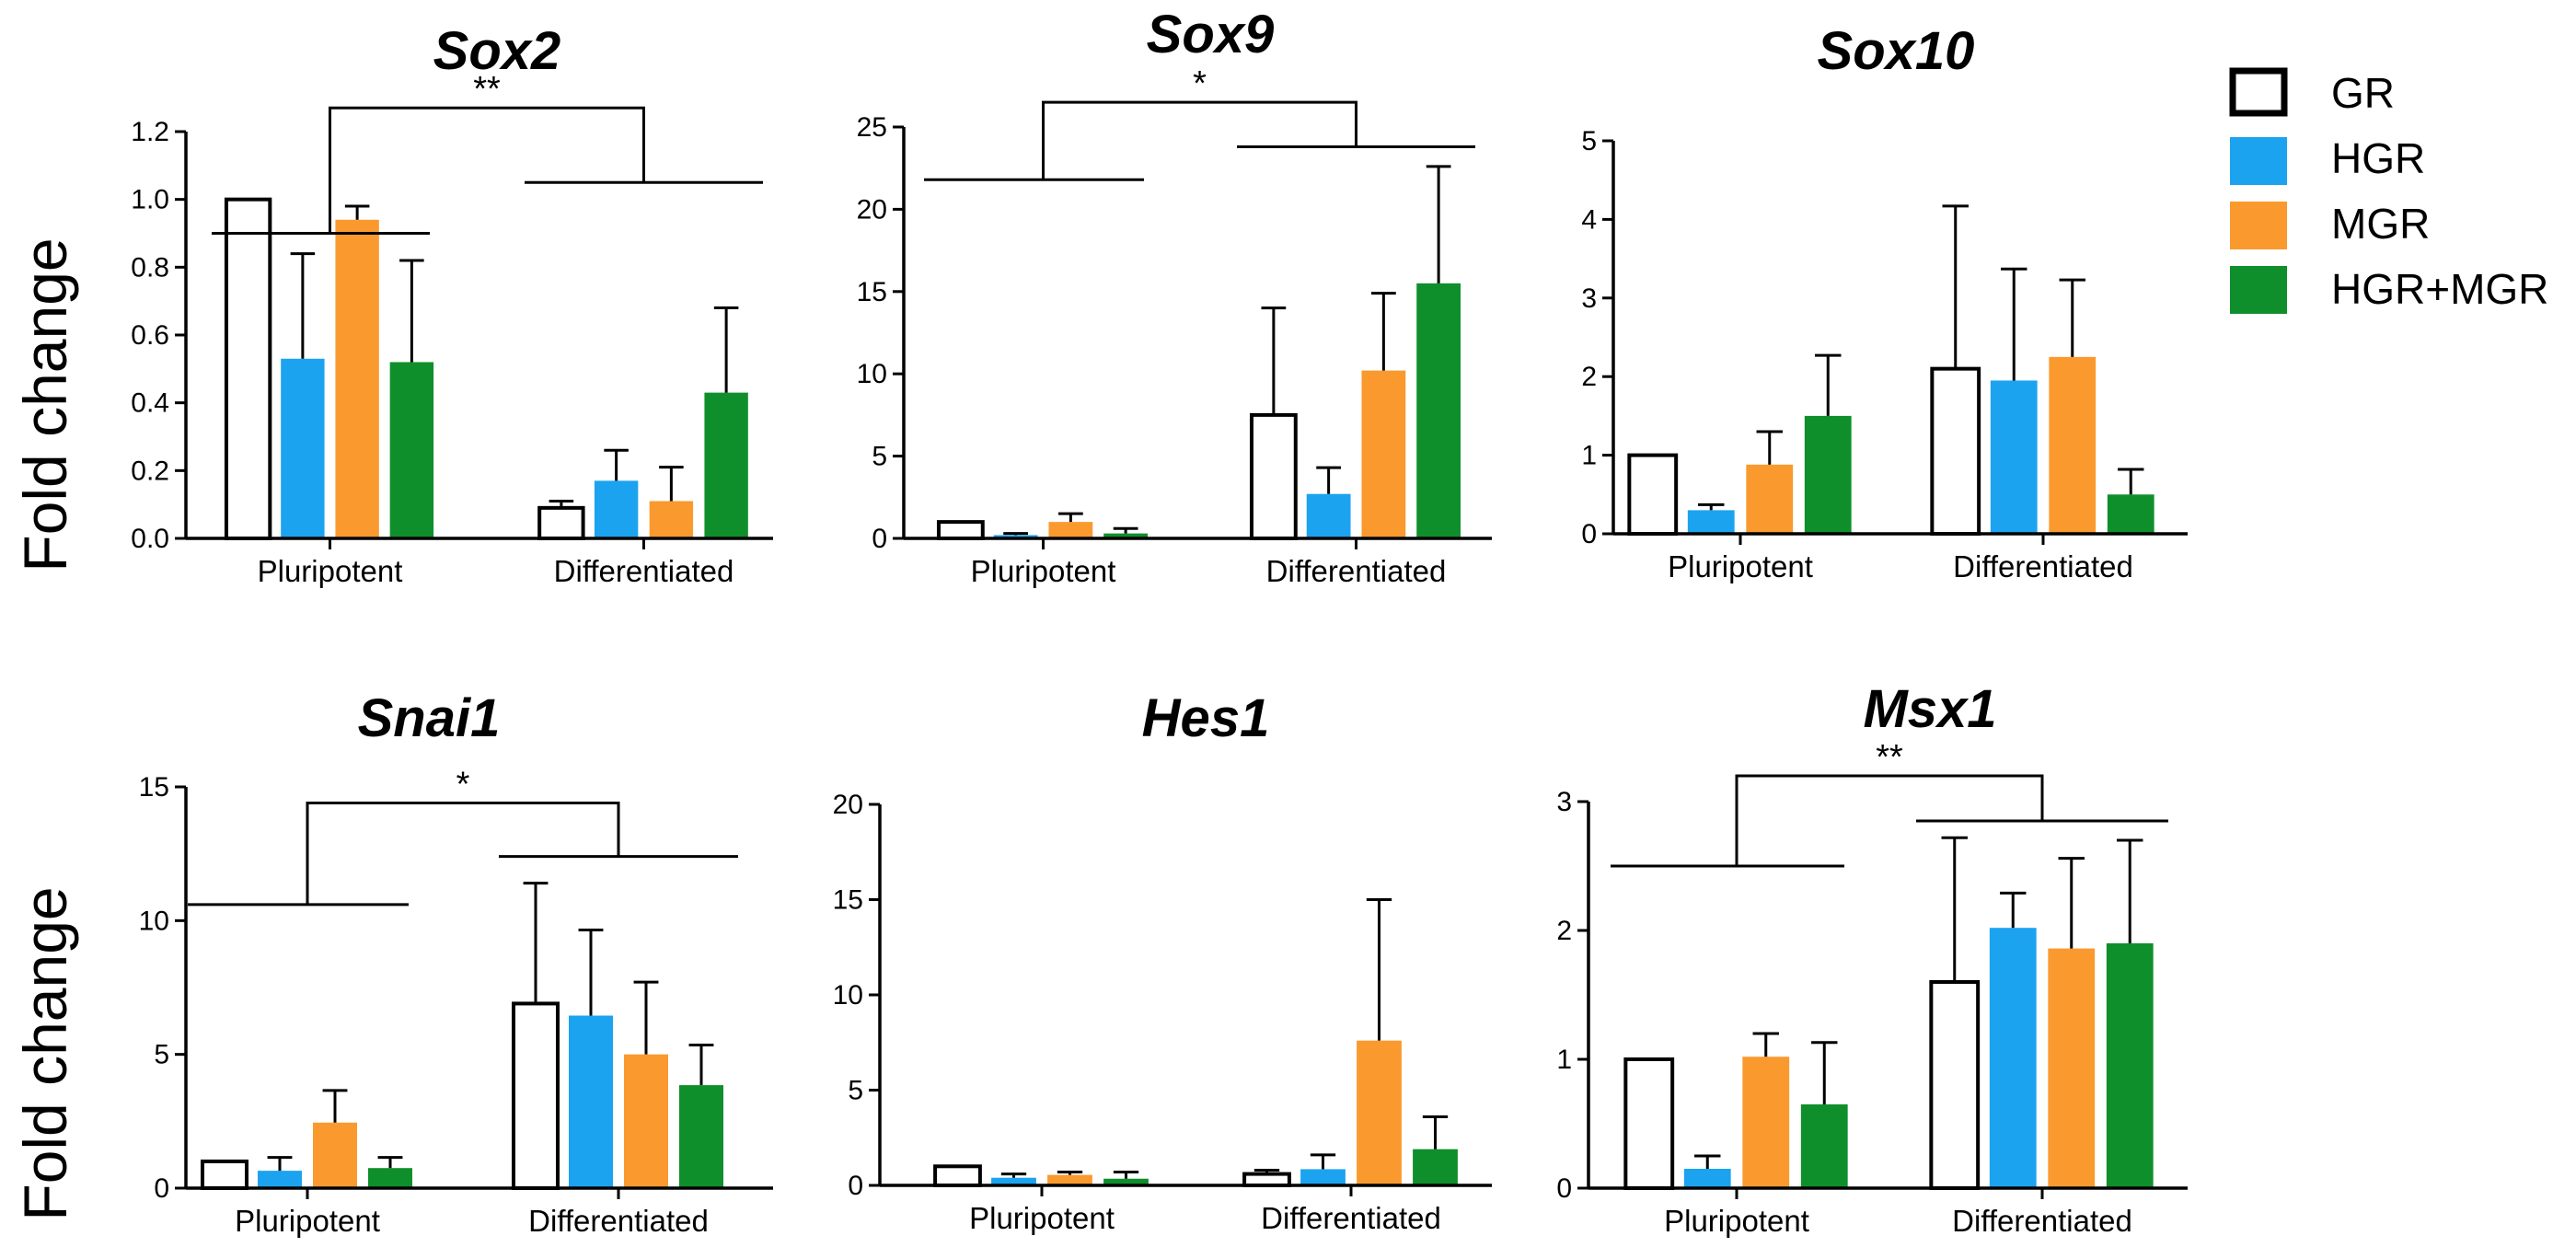 The image size is (2576, 1259). Describe the element at coordinates (150, 132) in the screenshot. I see `y-tick-label: 1.2` at that location.